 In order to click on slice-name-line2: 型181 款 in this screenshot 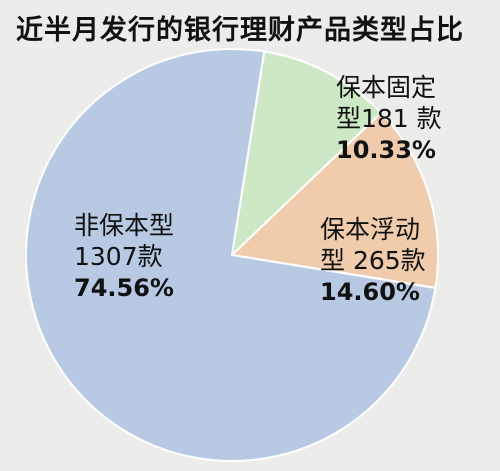, I will do `click(389, 119)`.